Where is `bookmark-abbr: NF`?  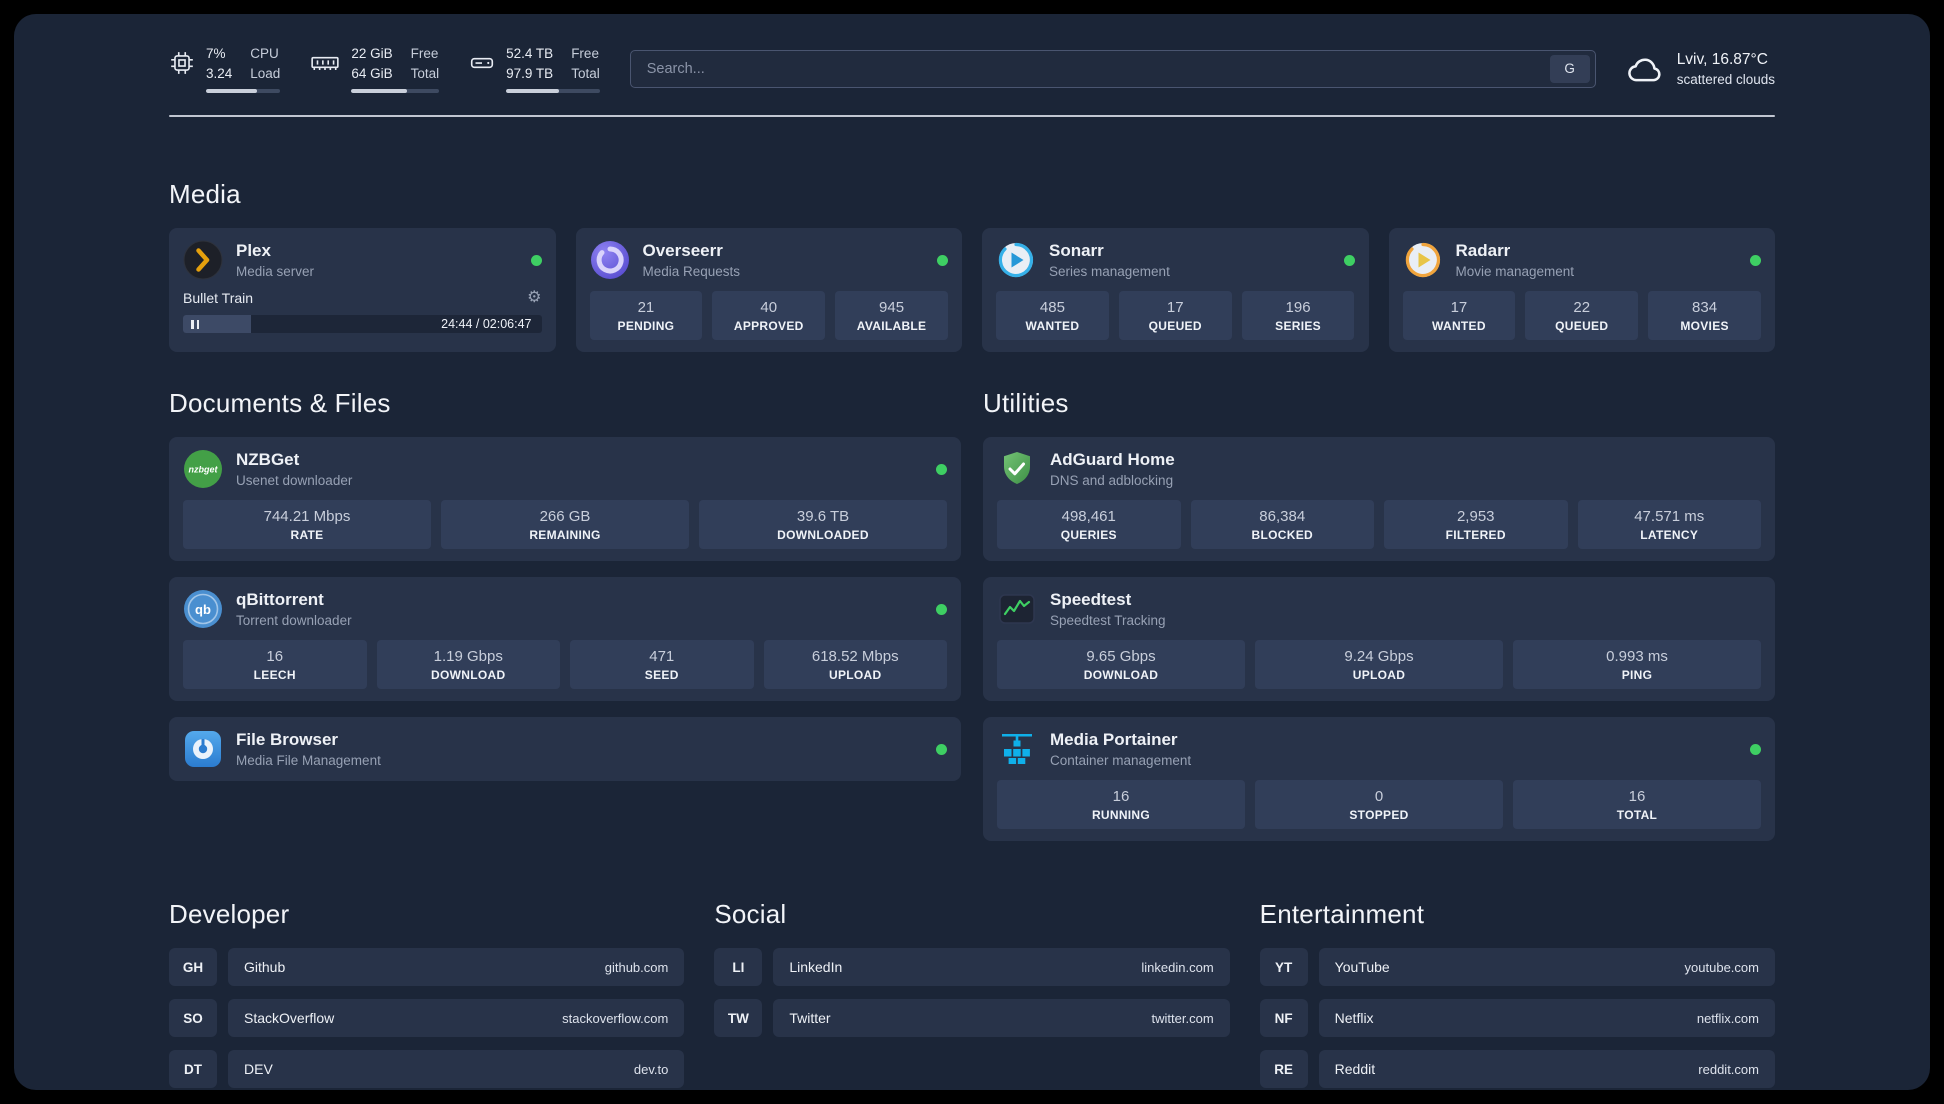
bookmark-abbr: NF is located at coordinates (1283, 1018).